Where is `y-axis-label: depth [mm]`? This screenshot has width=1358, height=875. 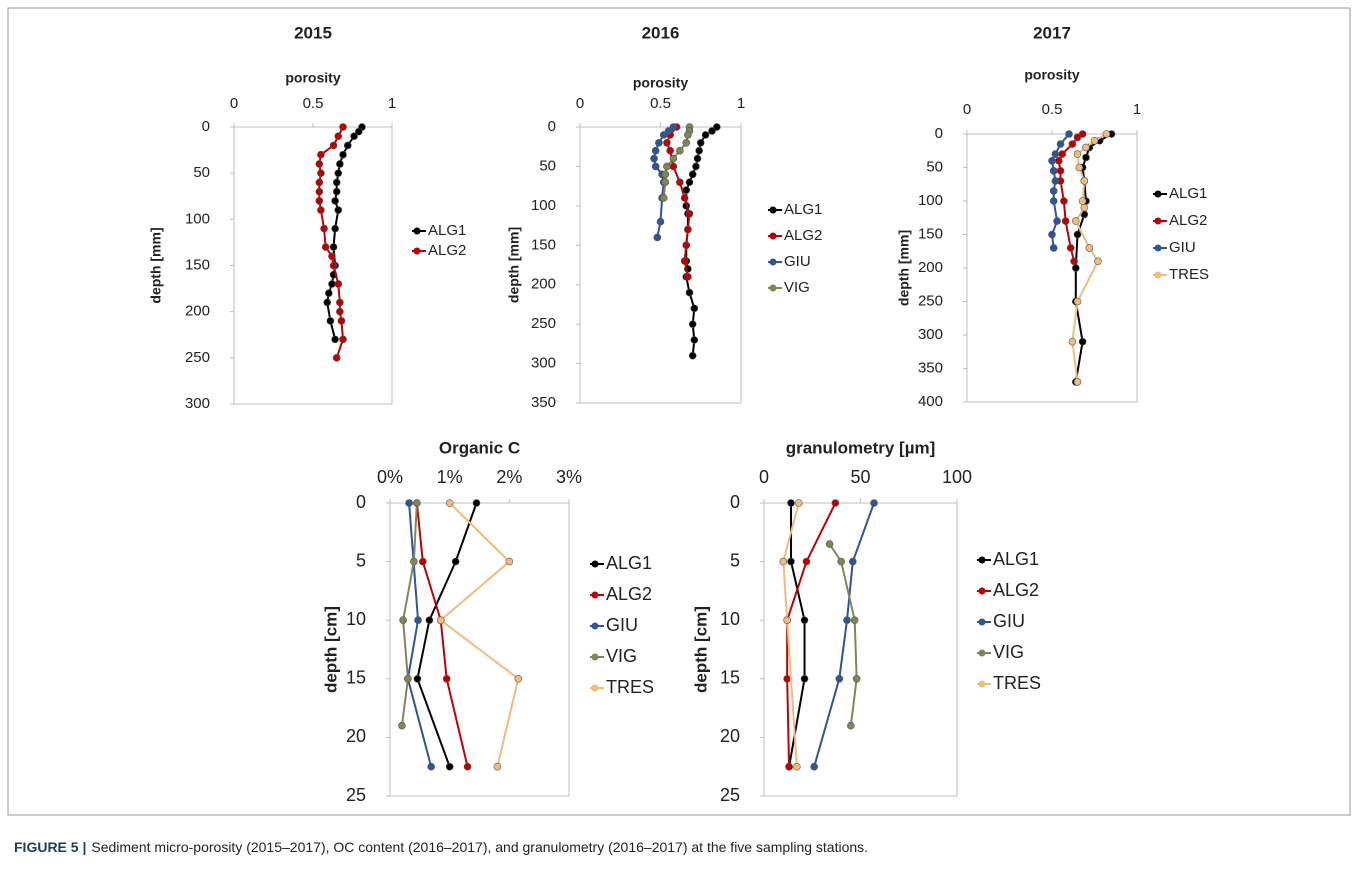 y-axis-label: depth [mm] is located at coordinates (514, 265).